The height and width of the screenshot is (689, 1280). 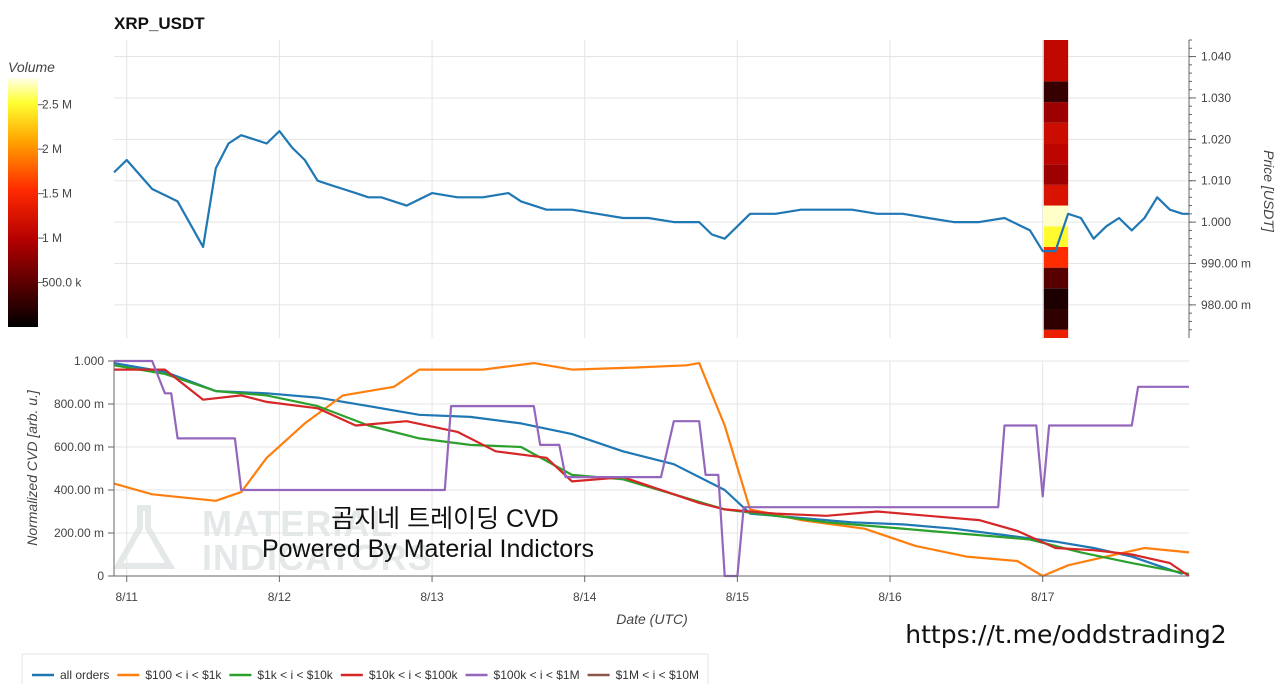 I want to click on cvd-y-tick-label-4: 800.00 m, so click(x=79, y=404).